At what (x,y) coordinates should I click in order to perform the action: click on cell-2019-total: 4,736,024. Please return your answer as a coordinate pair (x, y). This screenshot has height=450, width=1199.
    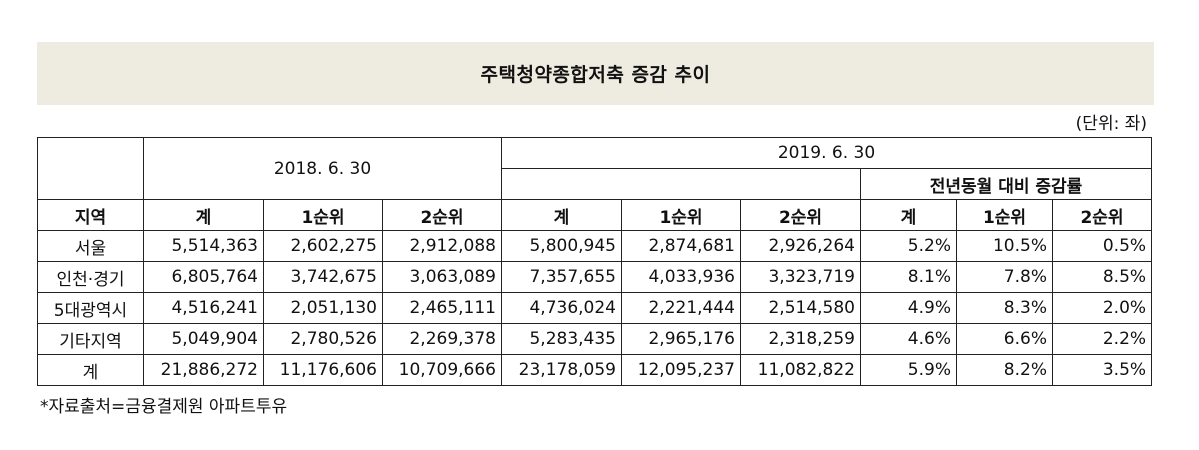
    Looking at the image, I should click on (561, 308).